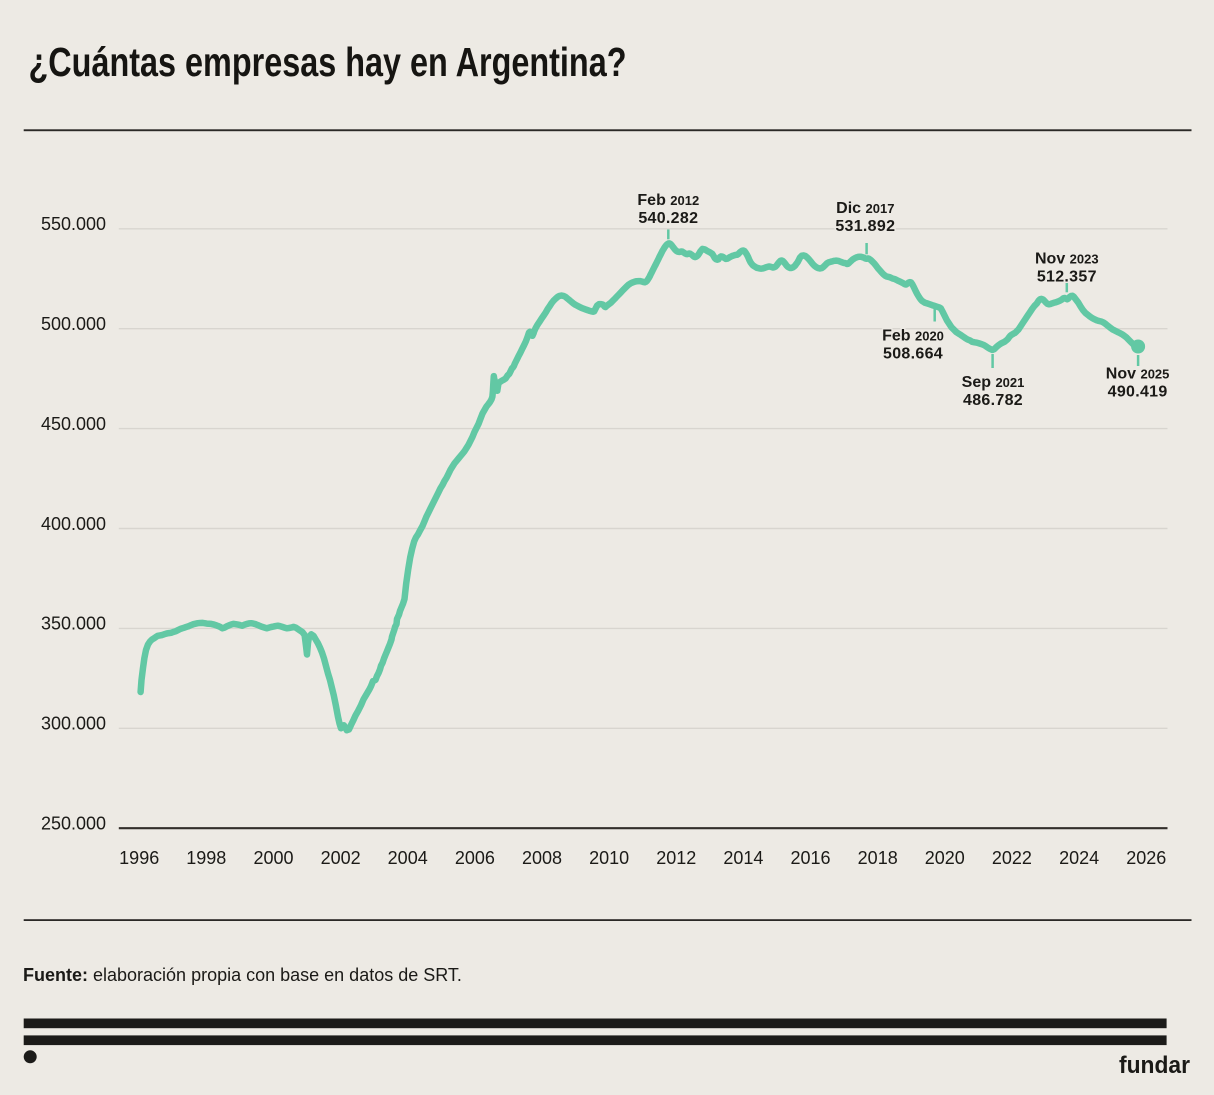 The image size is (1214, 1095). I want to click on svg-text: 250.000, so click(73, 824).